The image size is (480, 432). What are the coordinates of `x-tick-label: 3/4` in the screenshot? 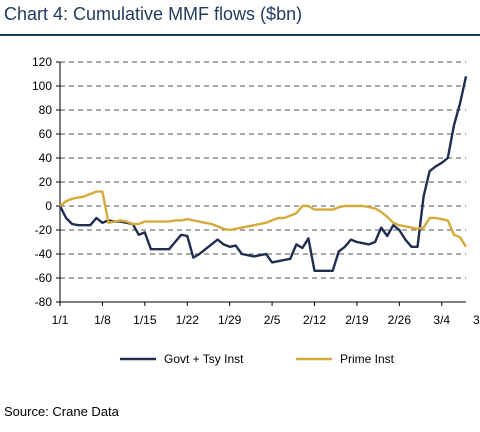 It's located at (441, 320).